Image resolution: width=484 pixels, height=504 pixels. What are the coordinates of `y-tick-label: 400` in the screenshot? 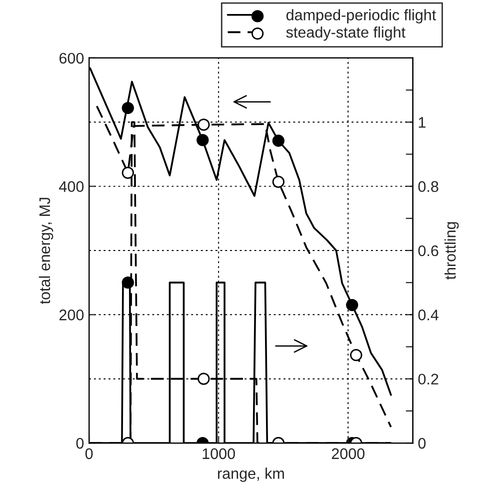 It's located at (71, 186).